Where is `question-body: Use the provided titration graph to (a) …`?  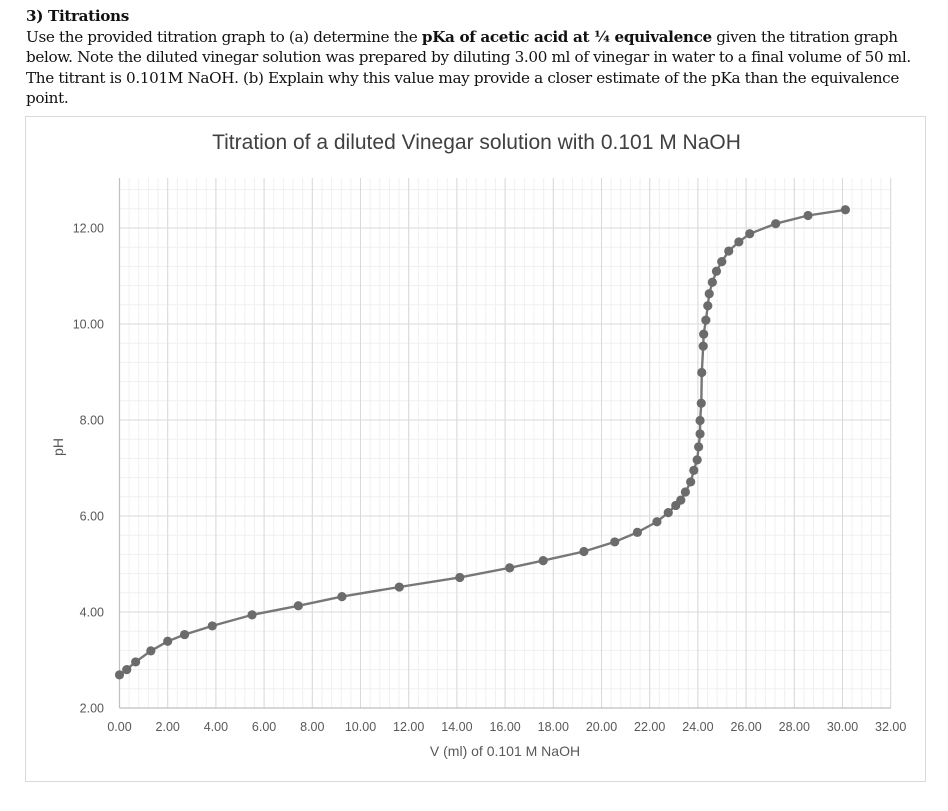
question-body: Use the provided titration graph to (a) … is located at coordinates (483, 68).